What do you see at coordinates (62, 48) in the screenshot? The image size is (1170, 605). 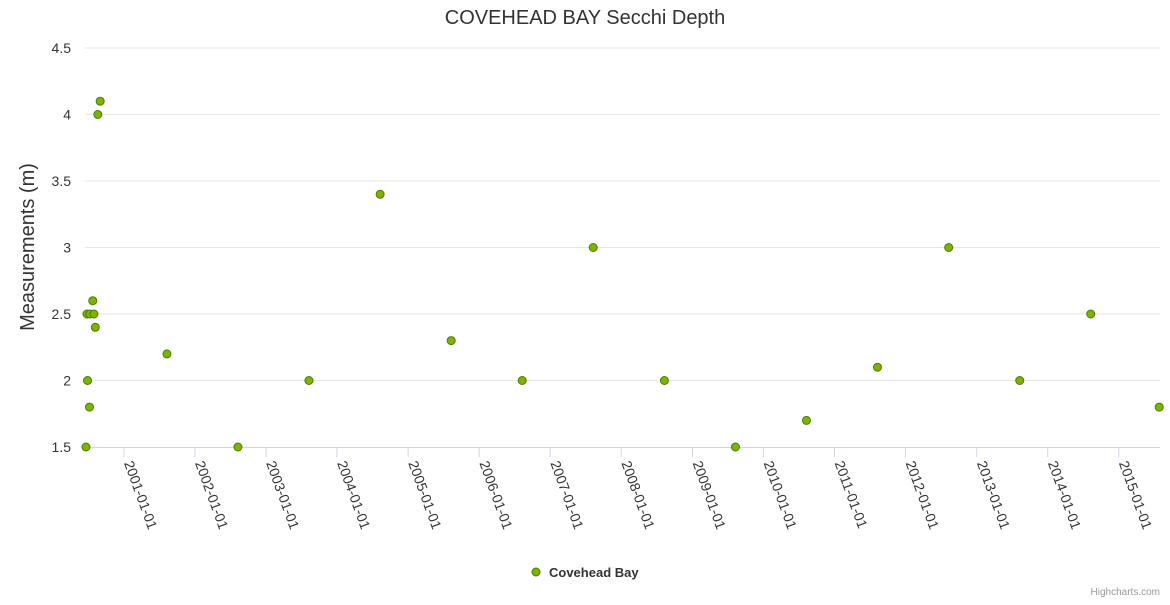 I see `y-tick-label: 4.5` at bounding box center [62, 48].